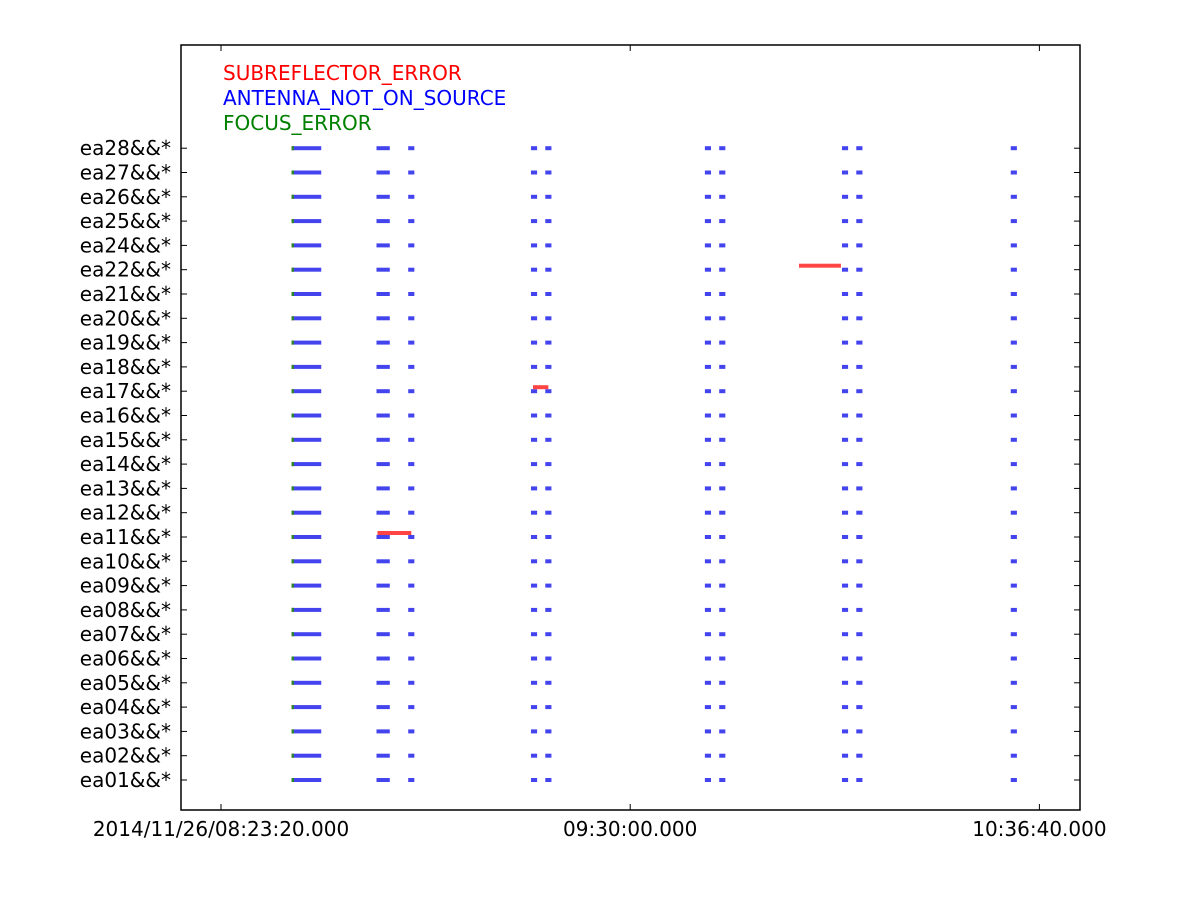 The height and width of the screenshot is (900, 1200). What do you see at coordinates (125, 245) in the screenshot?
I see `y-tick-label: ea24&&*` at bounding box center [125, 245].